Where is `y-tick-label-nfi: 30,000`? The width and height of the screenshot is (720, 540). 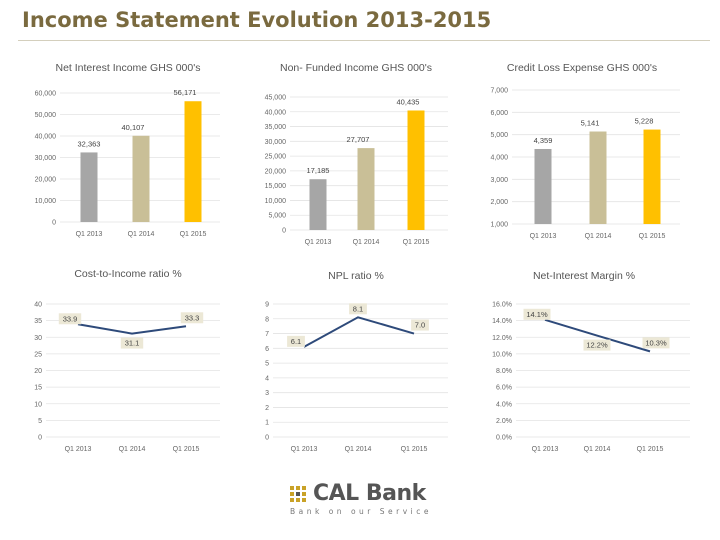 y-tick-label-nfi: 30,000 is located at coordinates (276, 142).